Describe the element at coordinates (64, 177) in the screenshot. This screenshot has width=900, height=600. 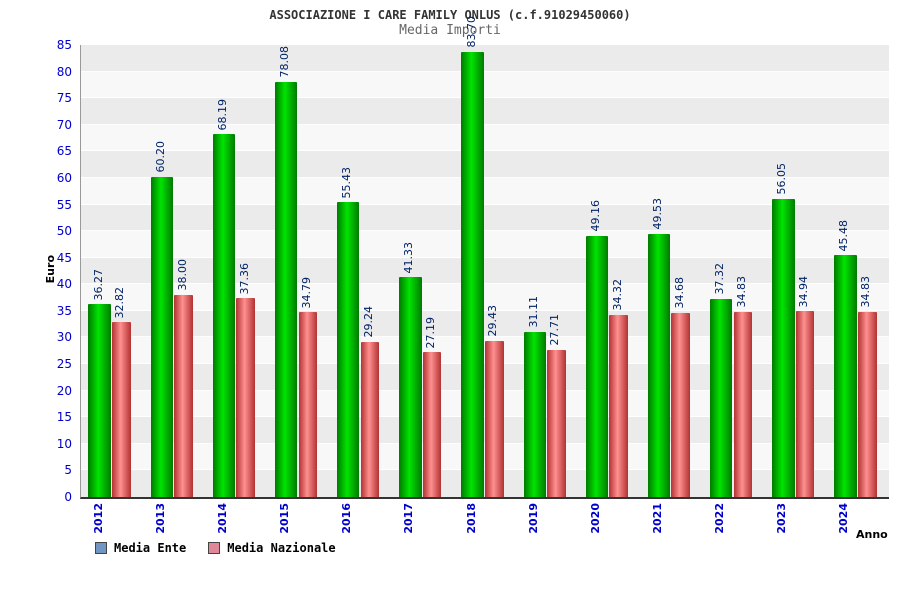
I see `y-tick-label: 60` at that location.